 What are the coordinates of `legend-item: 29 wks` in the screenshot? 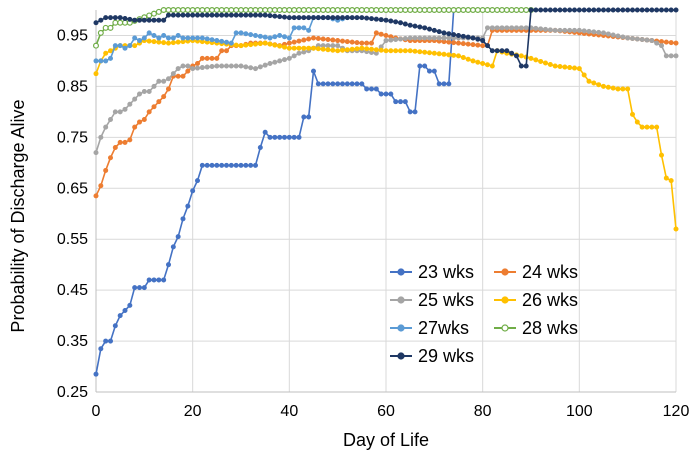 It's located at (432, 356).